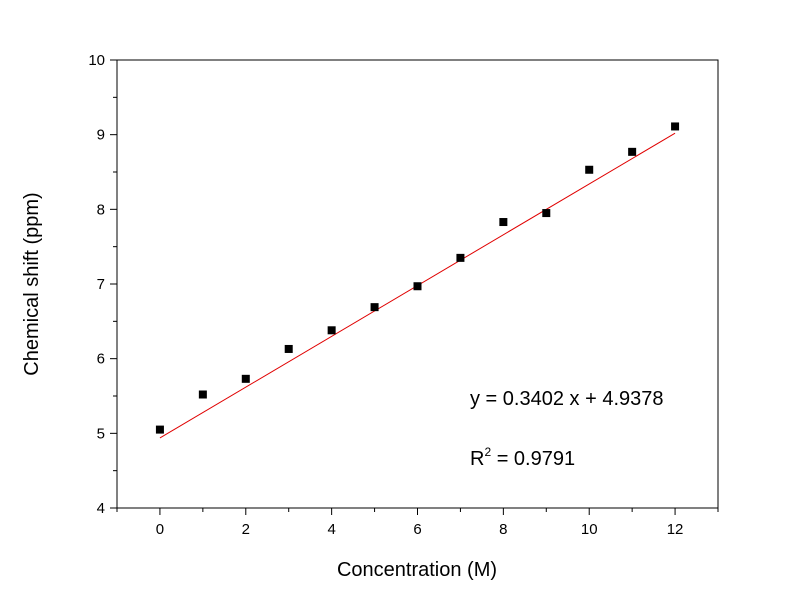 The height and width of the screenshot is (600, 800). I want to click on y-tick-label: 10, so click(96, 60).